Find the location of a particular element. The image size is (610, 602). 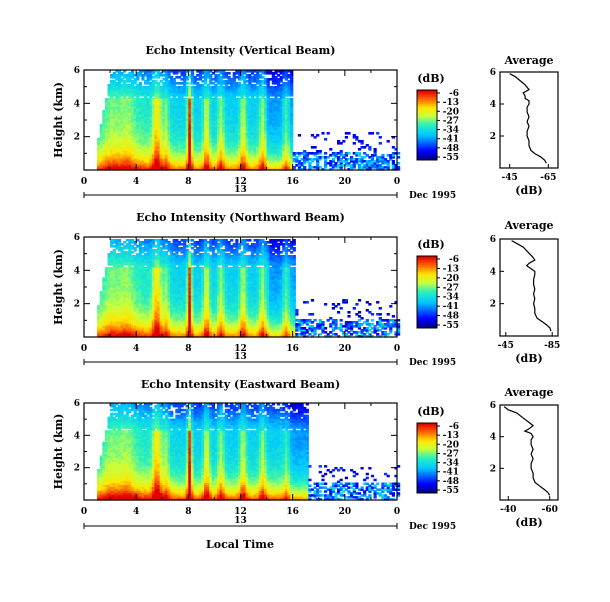

average-profile: Average 2 4 6 -45 -85(dB) is located at coordinates (525, 292).